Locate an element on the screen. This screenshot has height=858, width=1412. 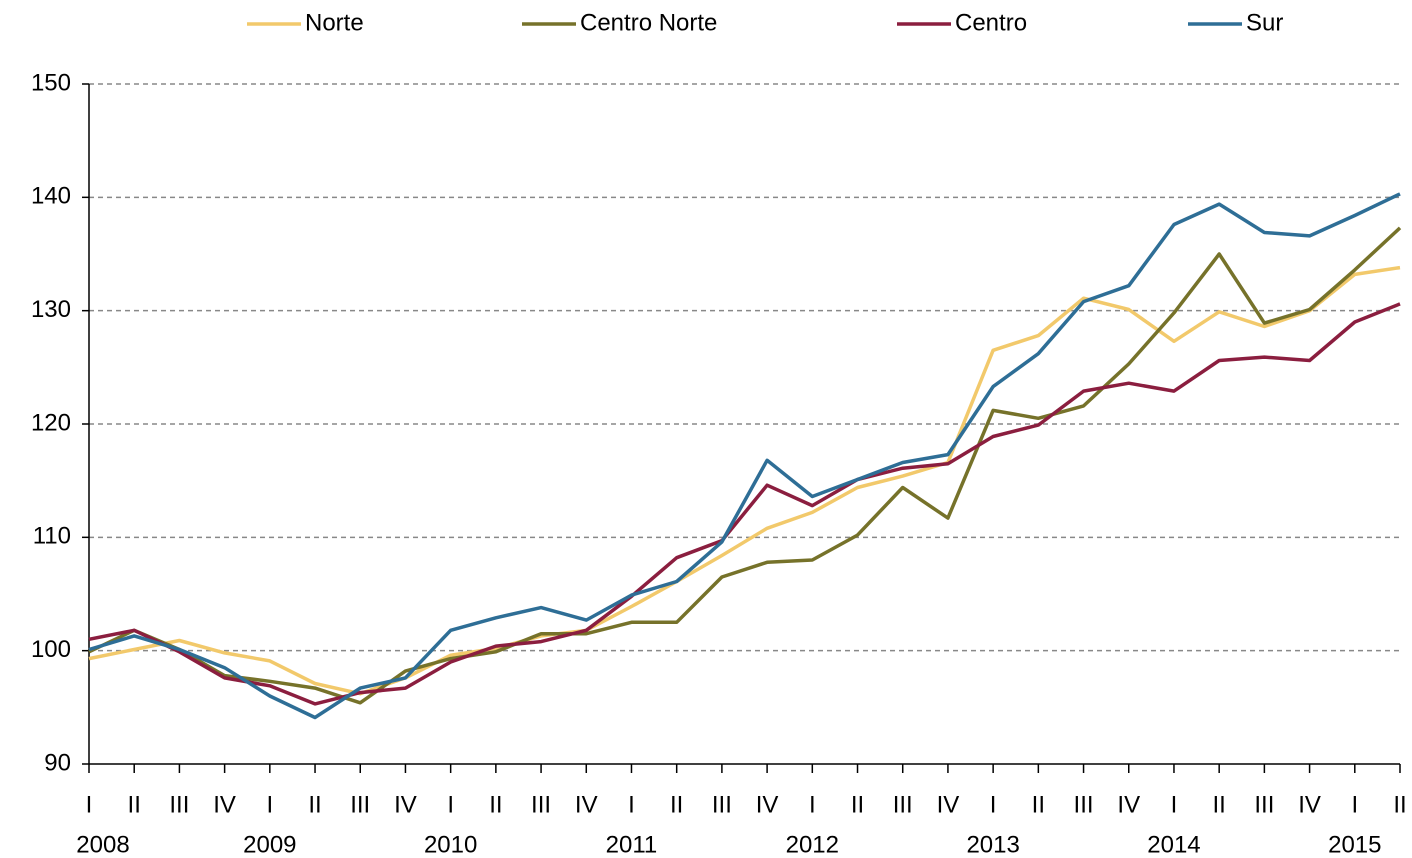
legend-label: Sur is located at coordinates (1264, 22).